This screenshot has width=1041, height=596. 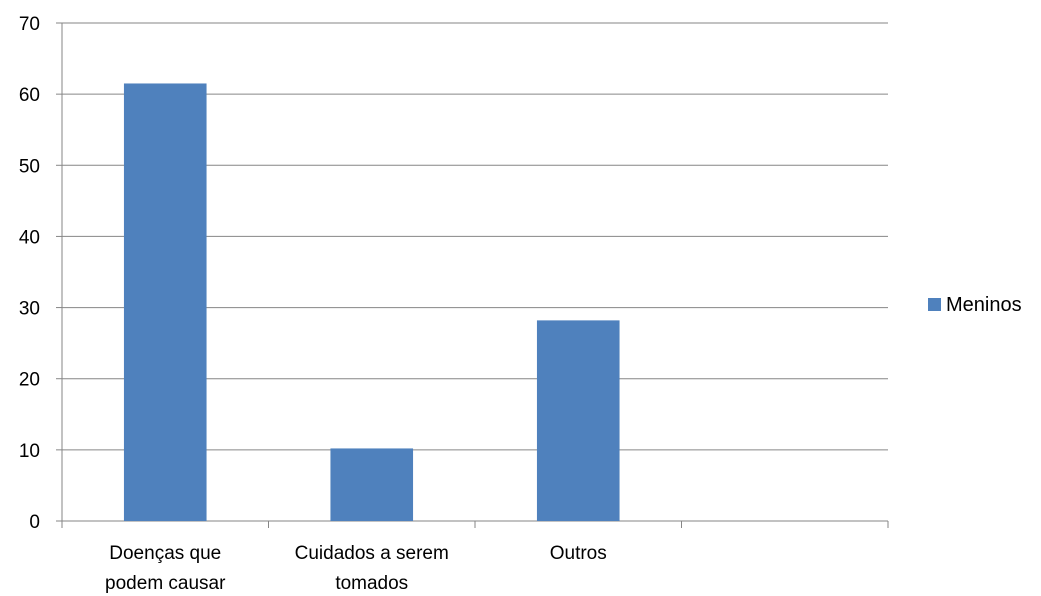 What do you see at coordinates (29, 95) in the screenshot?
I see `y-tick-label: 60` at bounding box center [29, 95].